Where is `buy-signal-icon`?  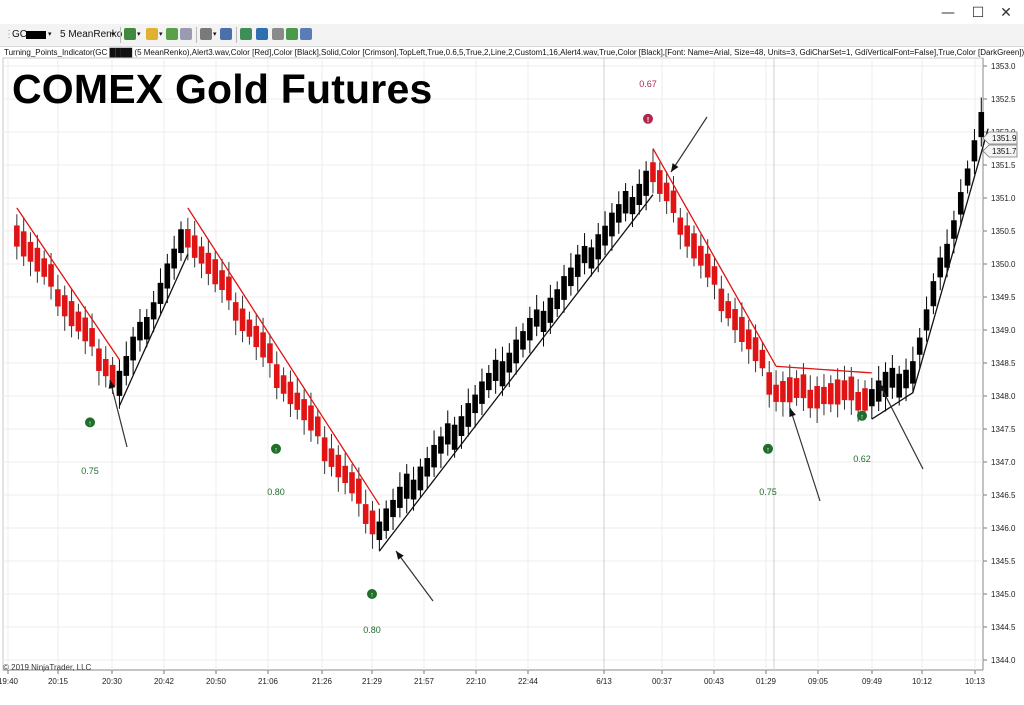
buy-signal-icon is located at coordinates (768, 448).